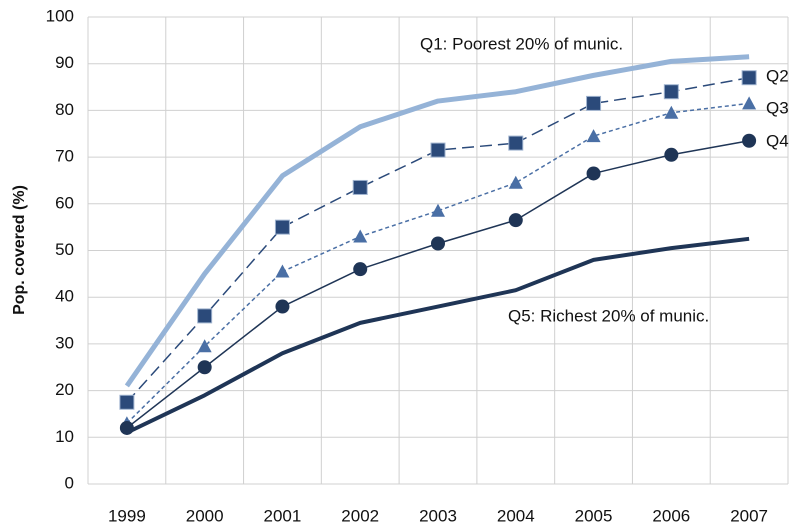  What do you see at coordinates (127, 515) in the screenshot?
I see `x-tick-label: 1999` at bounding box center [127, 515].